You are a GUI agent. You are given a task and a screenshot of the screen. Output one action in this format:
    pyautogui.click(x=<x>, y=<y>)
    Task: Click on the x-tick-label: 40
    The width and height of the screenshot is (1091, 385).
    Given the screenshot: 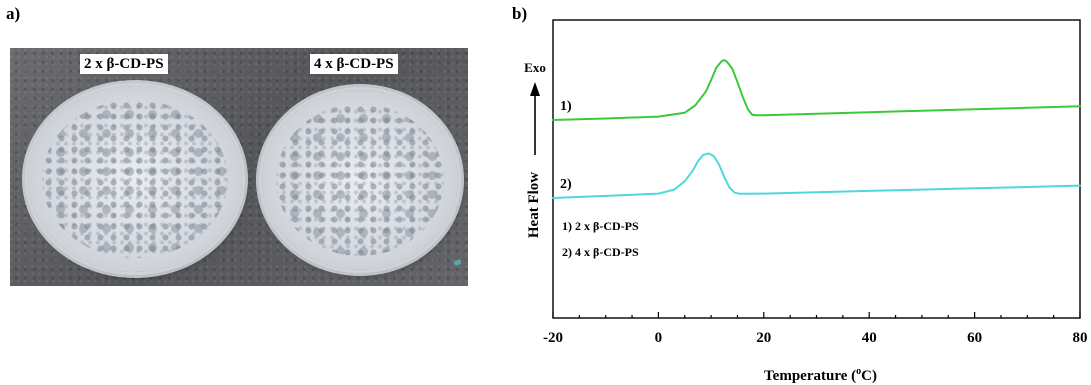 What is the action you would take?
    pyautogui.click(x=869, y=338)
    